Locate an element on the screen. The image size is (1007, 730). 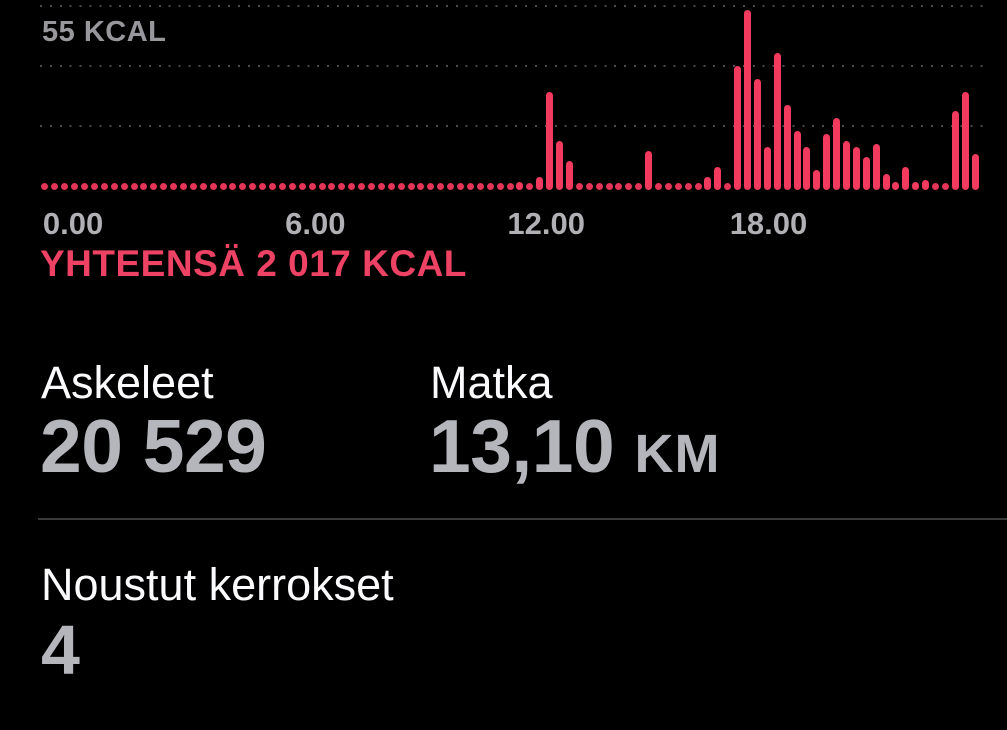
x-tick-6: 6.00 is located at coordinates (315, 223).